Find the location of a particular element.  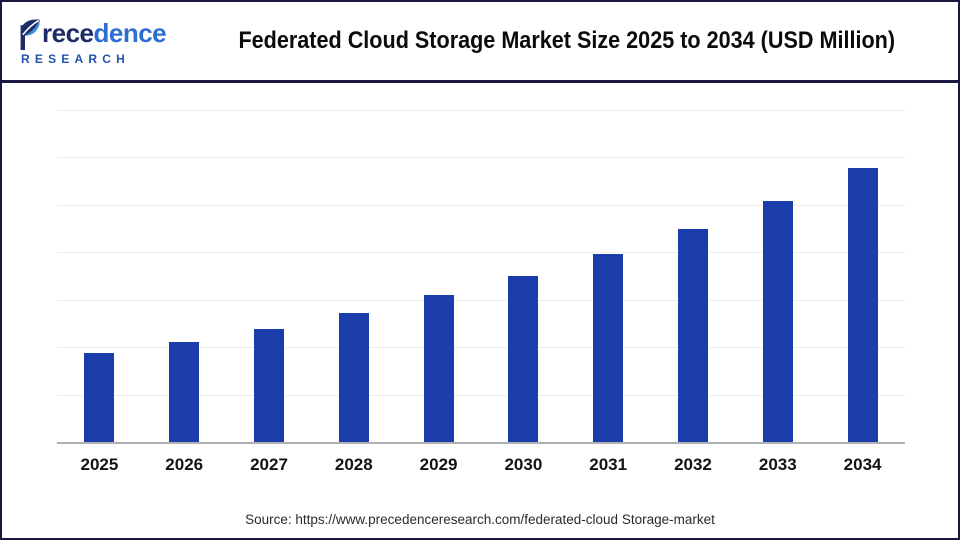

x-label-2029: 2029 is located at coordinates (438, 464).